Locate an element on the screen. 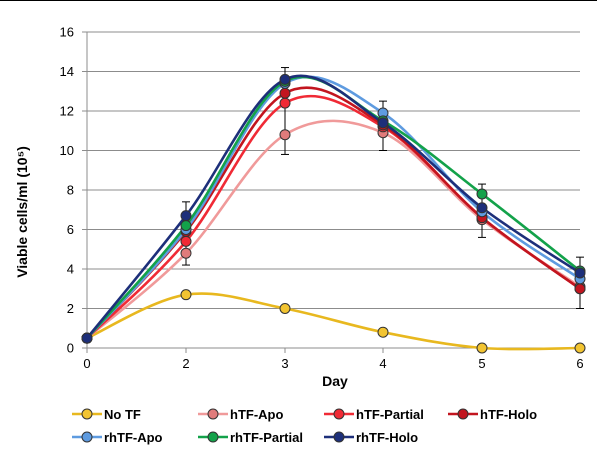 Image resolution: width=597 pixels, height=449 pixels. y-tick-label: 6 is located at coordinates (70, 229).